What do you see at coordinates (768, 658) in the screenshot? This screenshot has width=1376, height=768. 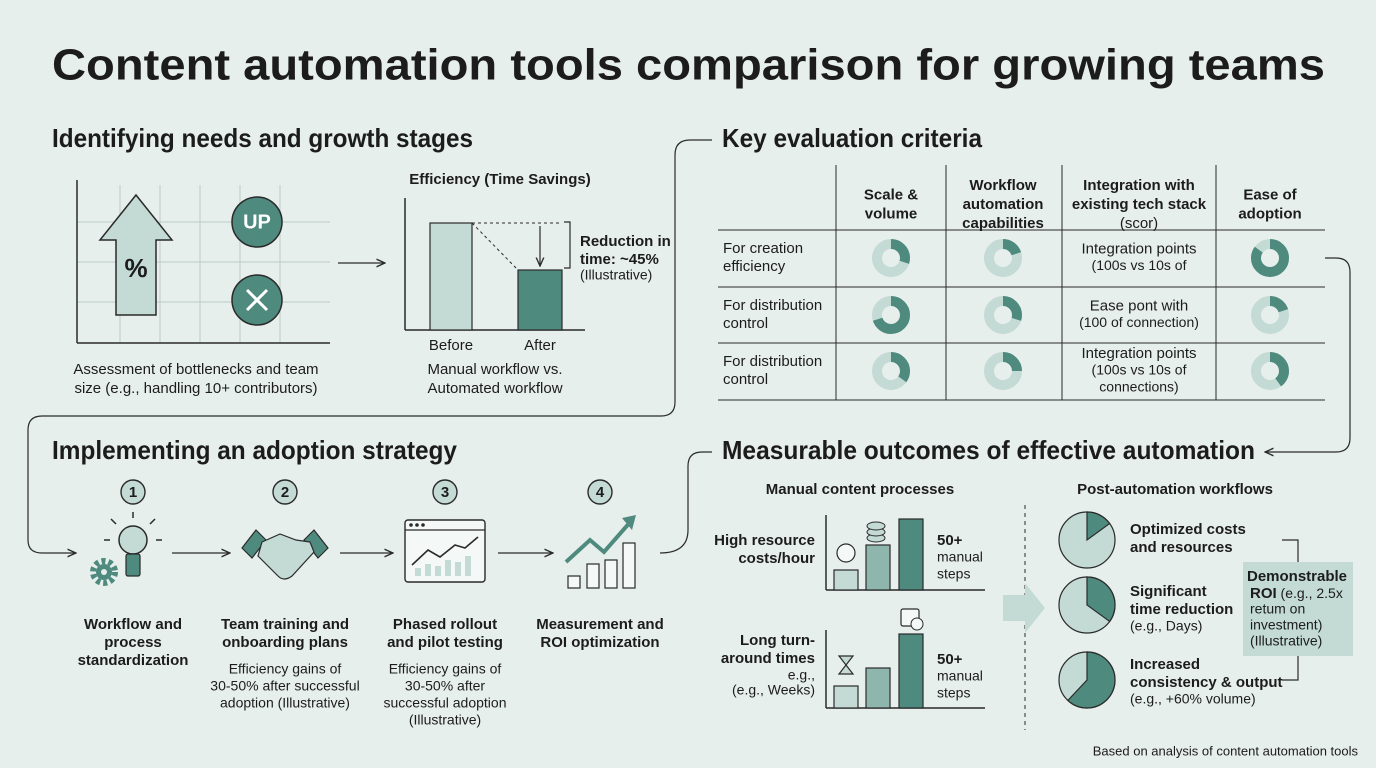 I see `row-label: around times` at bounding box center [768, 658].